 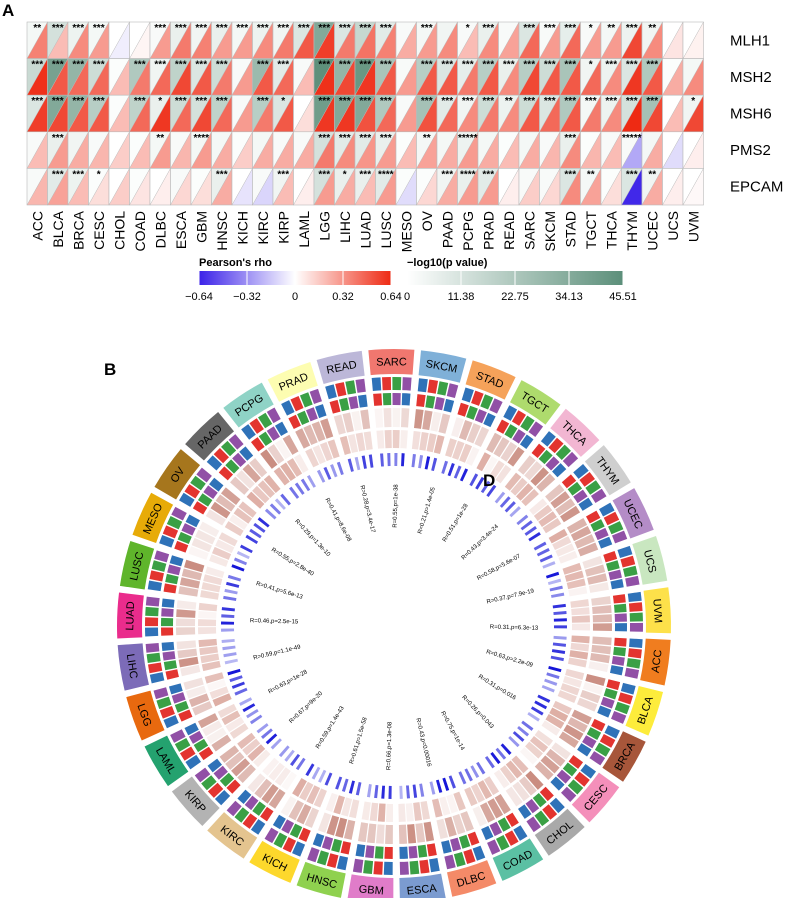 I want to click on cancer-label: MESO, so click(x=406, y=231).